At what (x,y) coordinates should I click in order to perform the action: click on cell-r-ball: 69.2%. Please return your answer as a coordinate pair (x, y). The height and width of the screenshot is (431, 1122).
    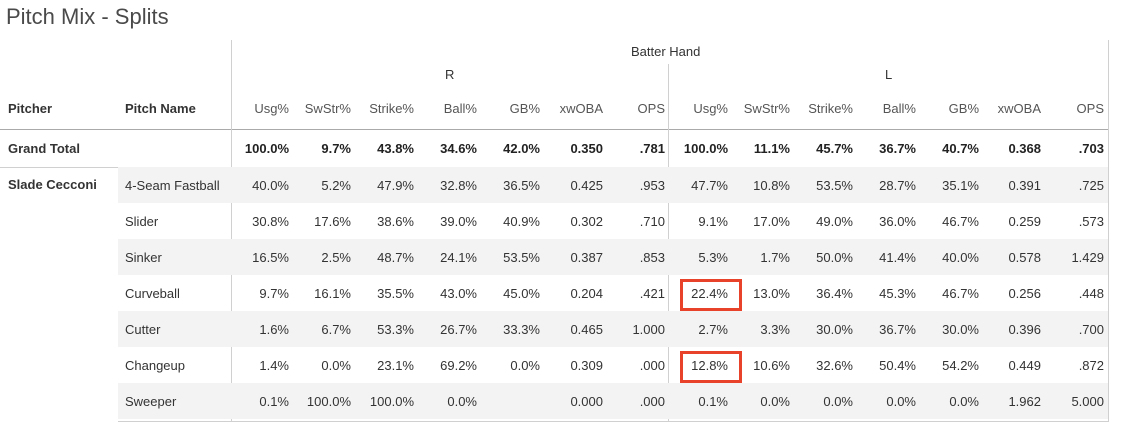
    Looking at the image, I should click on (458, 365).